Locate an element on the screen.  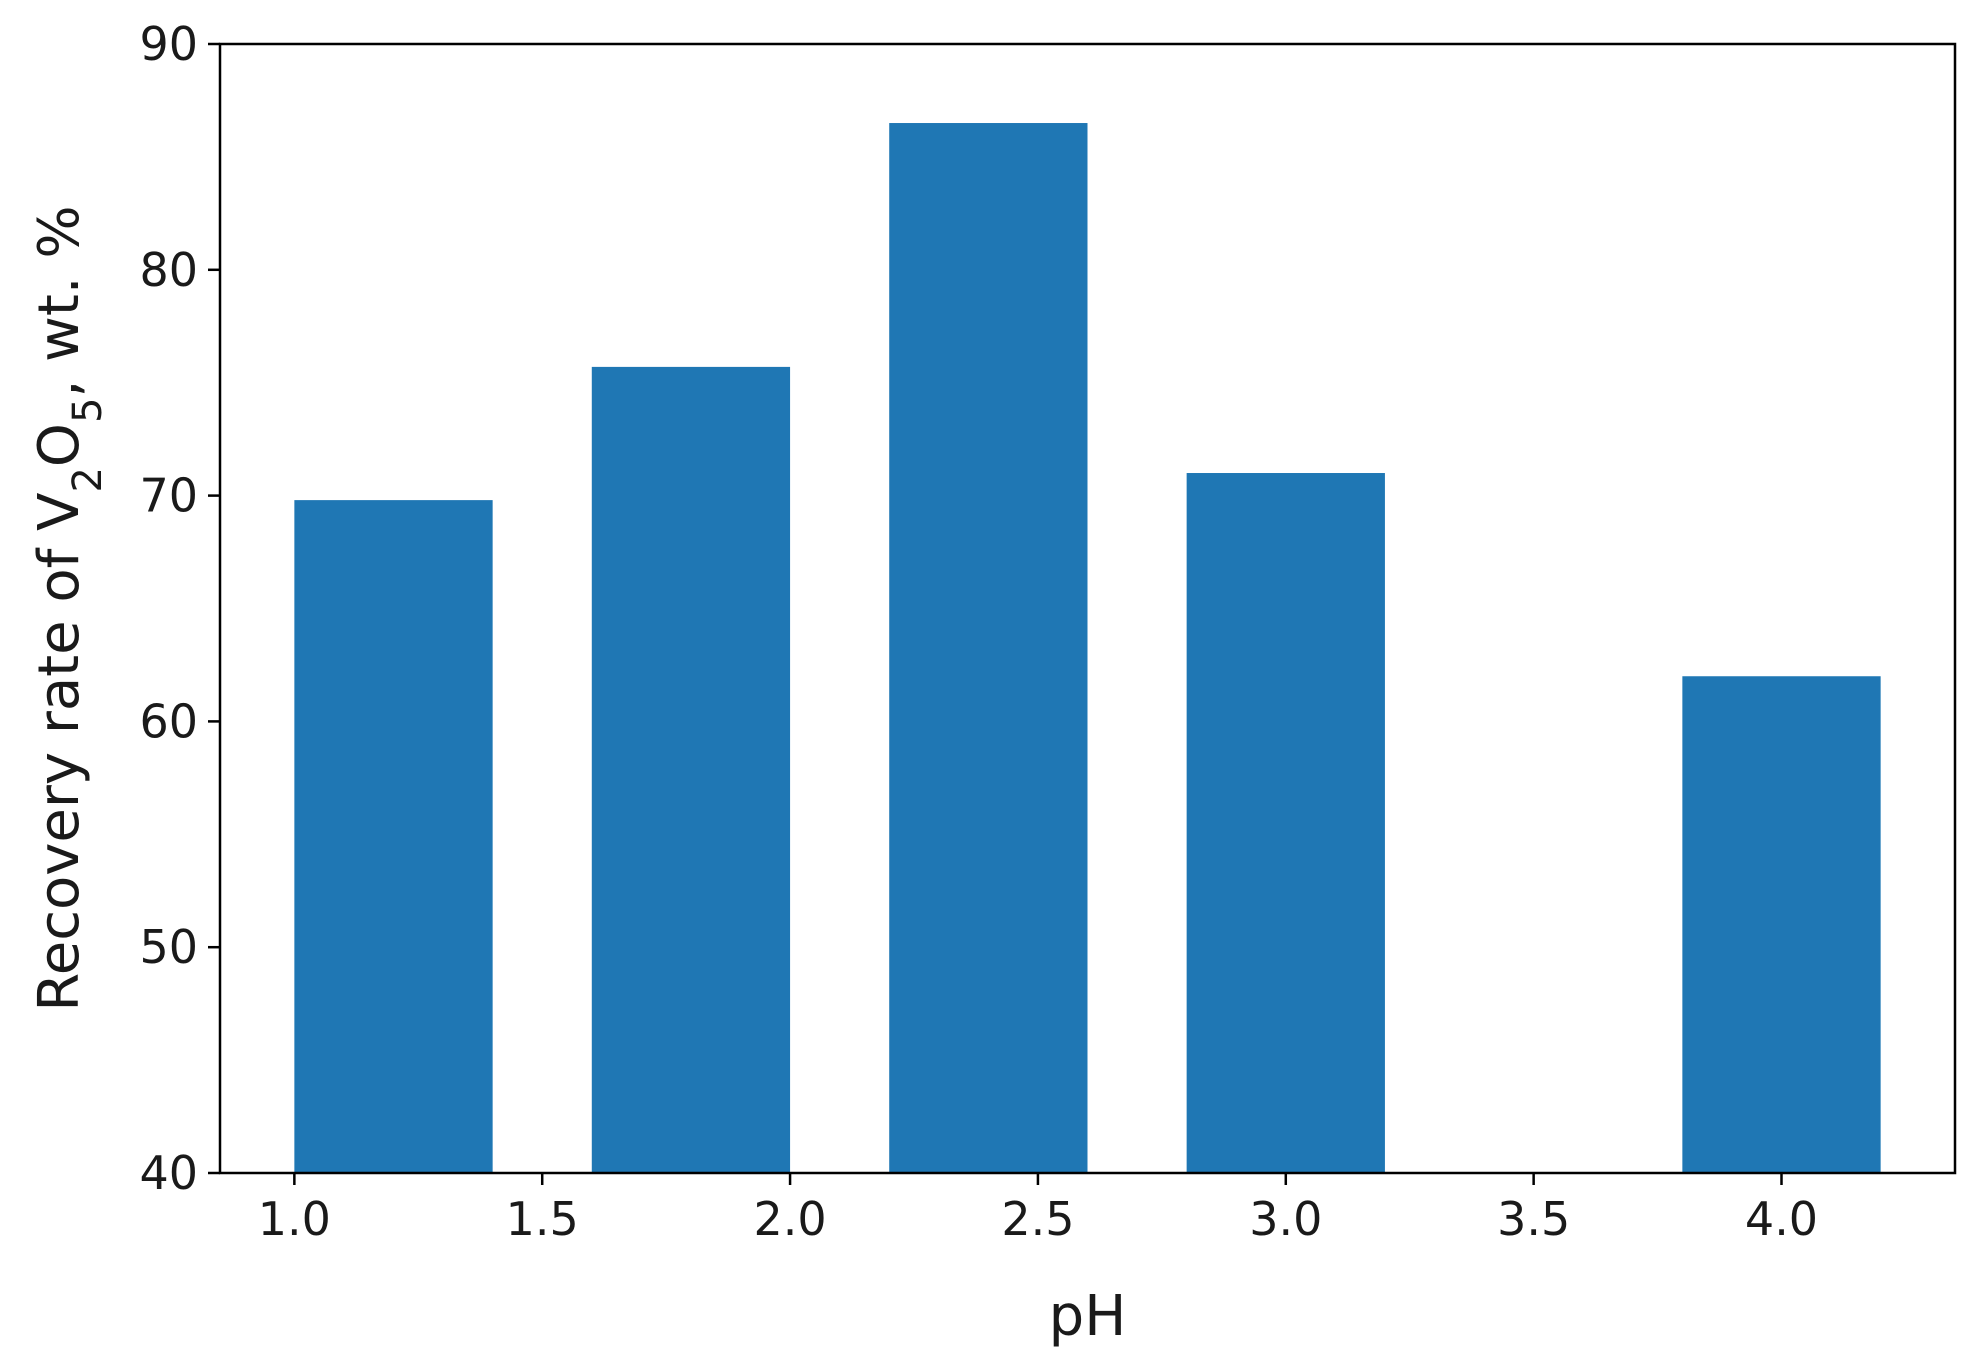
x-tick-label: 4.0 is located at coordinates (1781, 1219).